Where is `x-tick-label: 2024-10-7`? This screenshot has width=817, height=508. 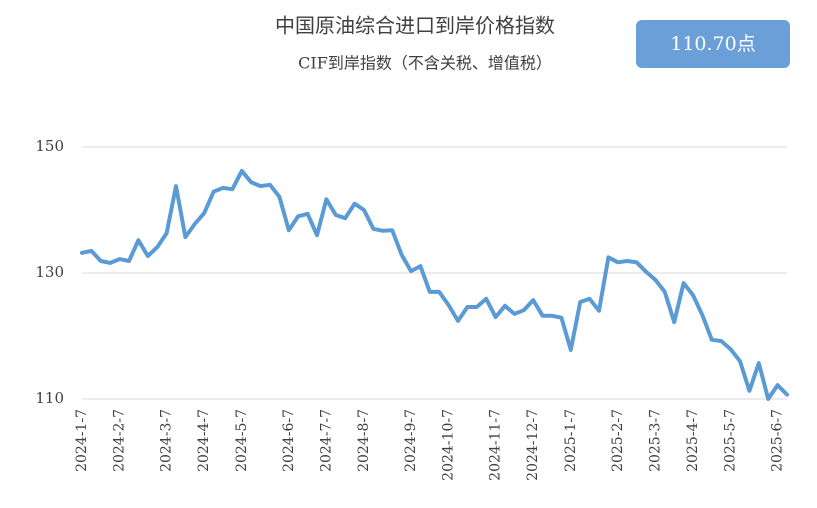
x-tick-label: 2024-10-7 is located at coordinates (449, 445).